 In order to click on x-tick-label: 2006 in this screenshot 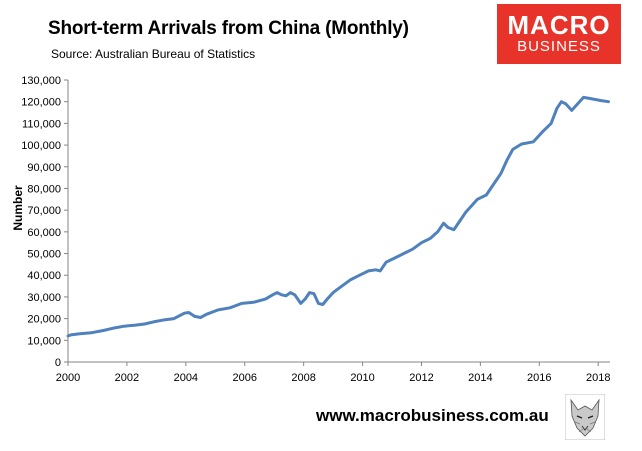, I will do `click(244, 378)`.